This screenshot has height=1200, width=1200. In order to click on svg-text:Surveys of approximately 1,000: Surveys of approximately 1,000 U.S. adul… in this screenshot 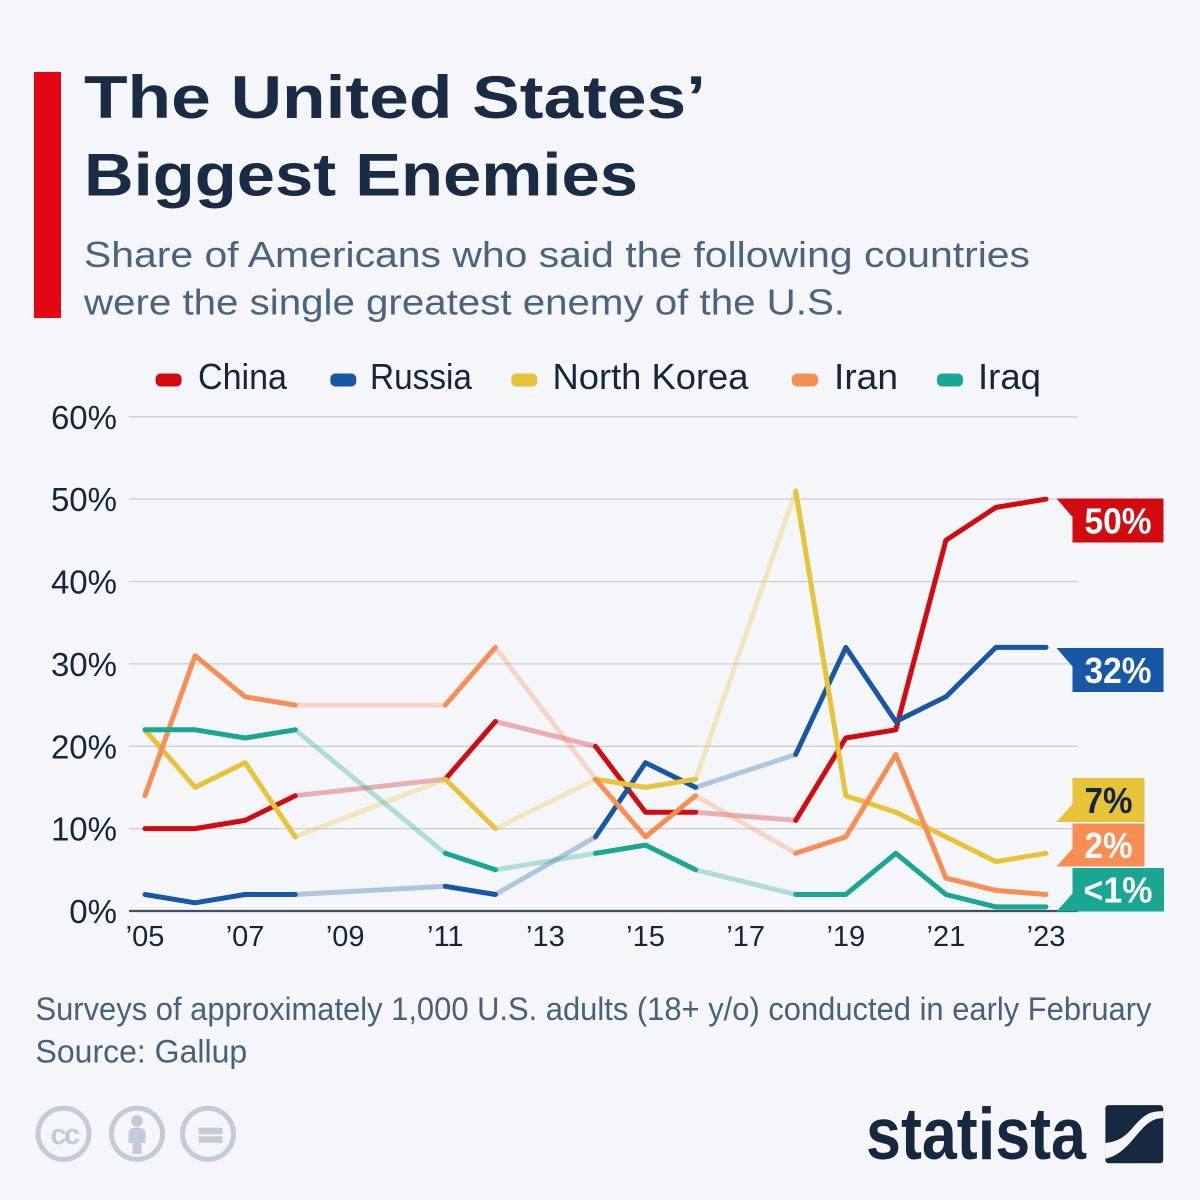, I will do `click(594, 1009)`.